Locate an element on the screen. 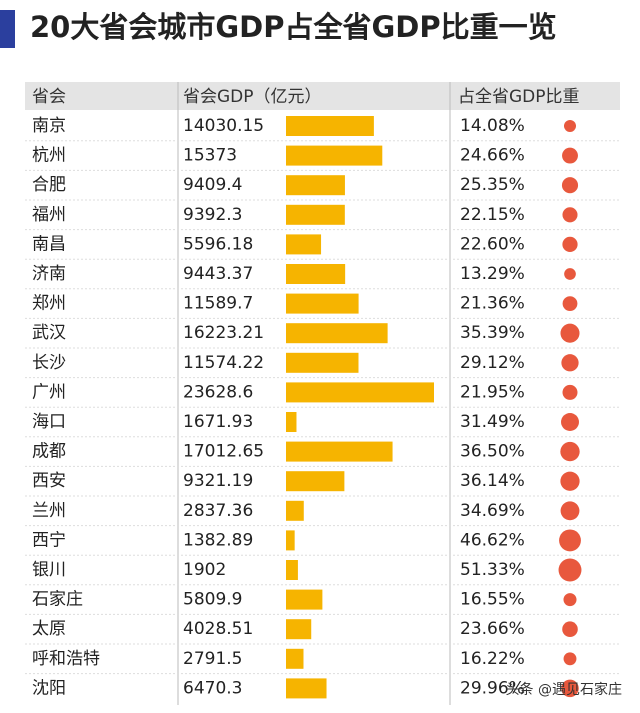  share-value: 29.96% is located at coordinates (492, 688).